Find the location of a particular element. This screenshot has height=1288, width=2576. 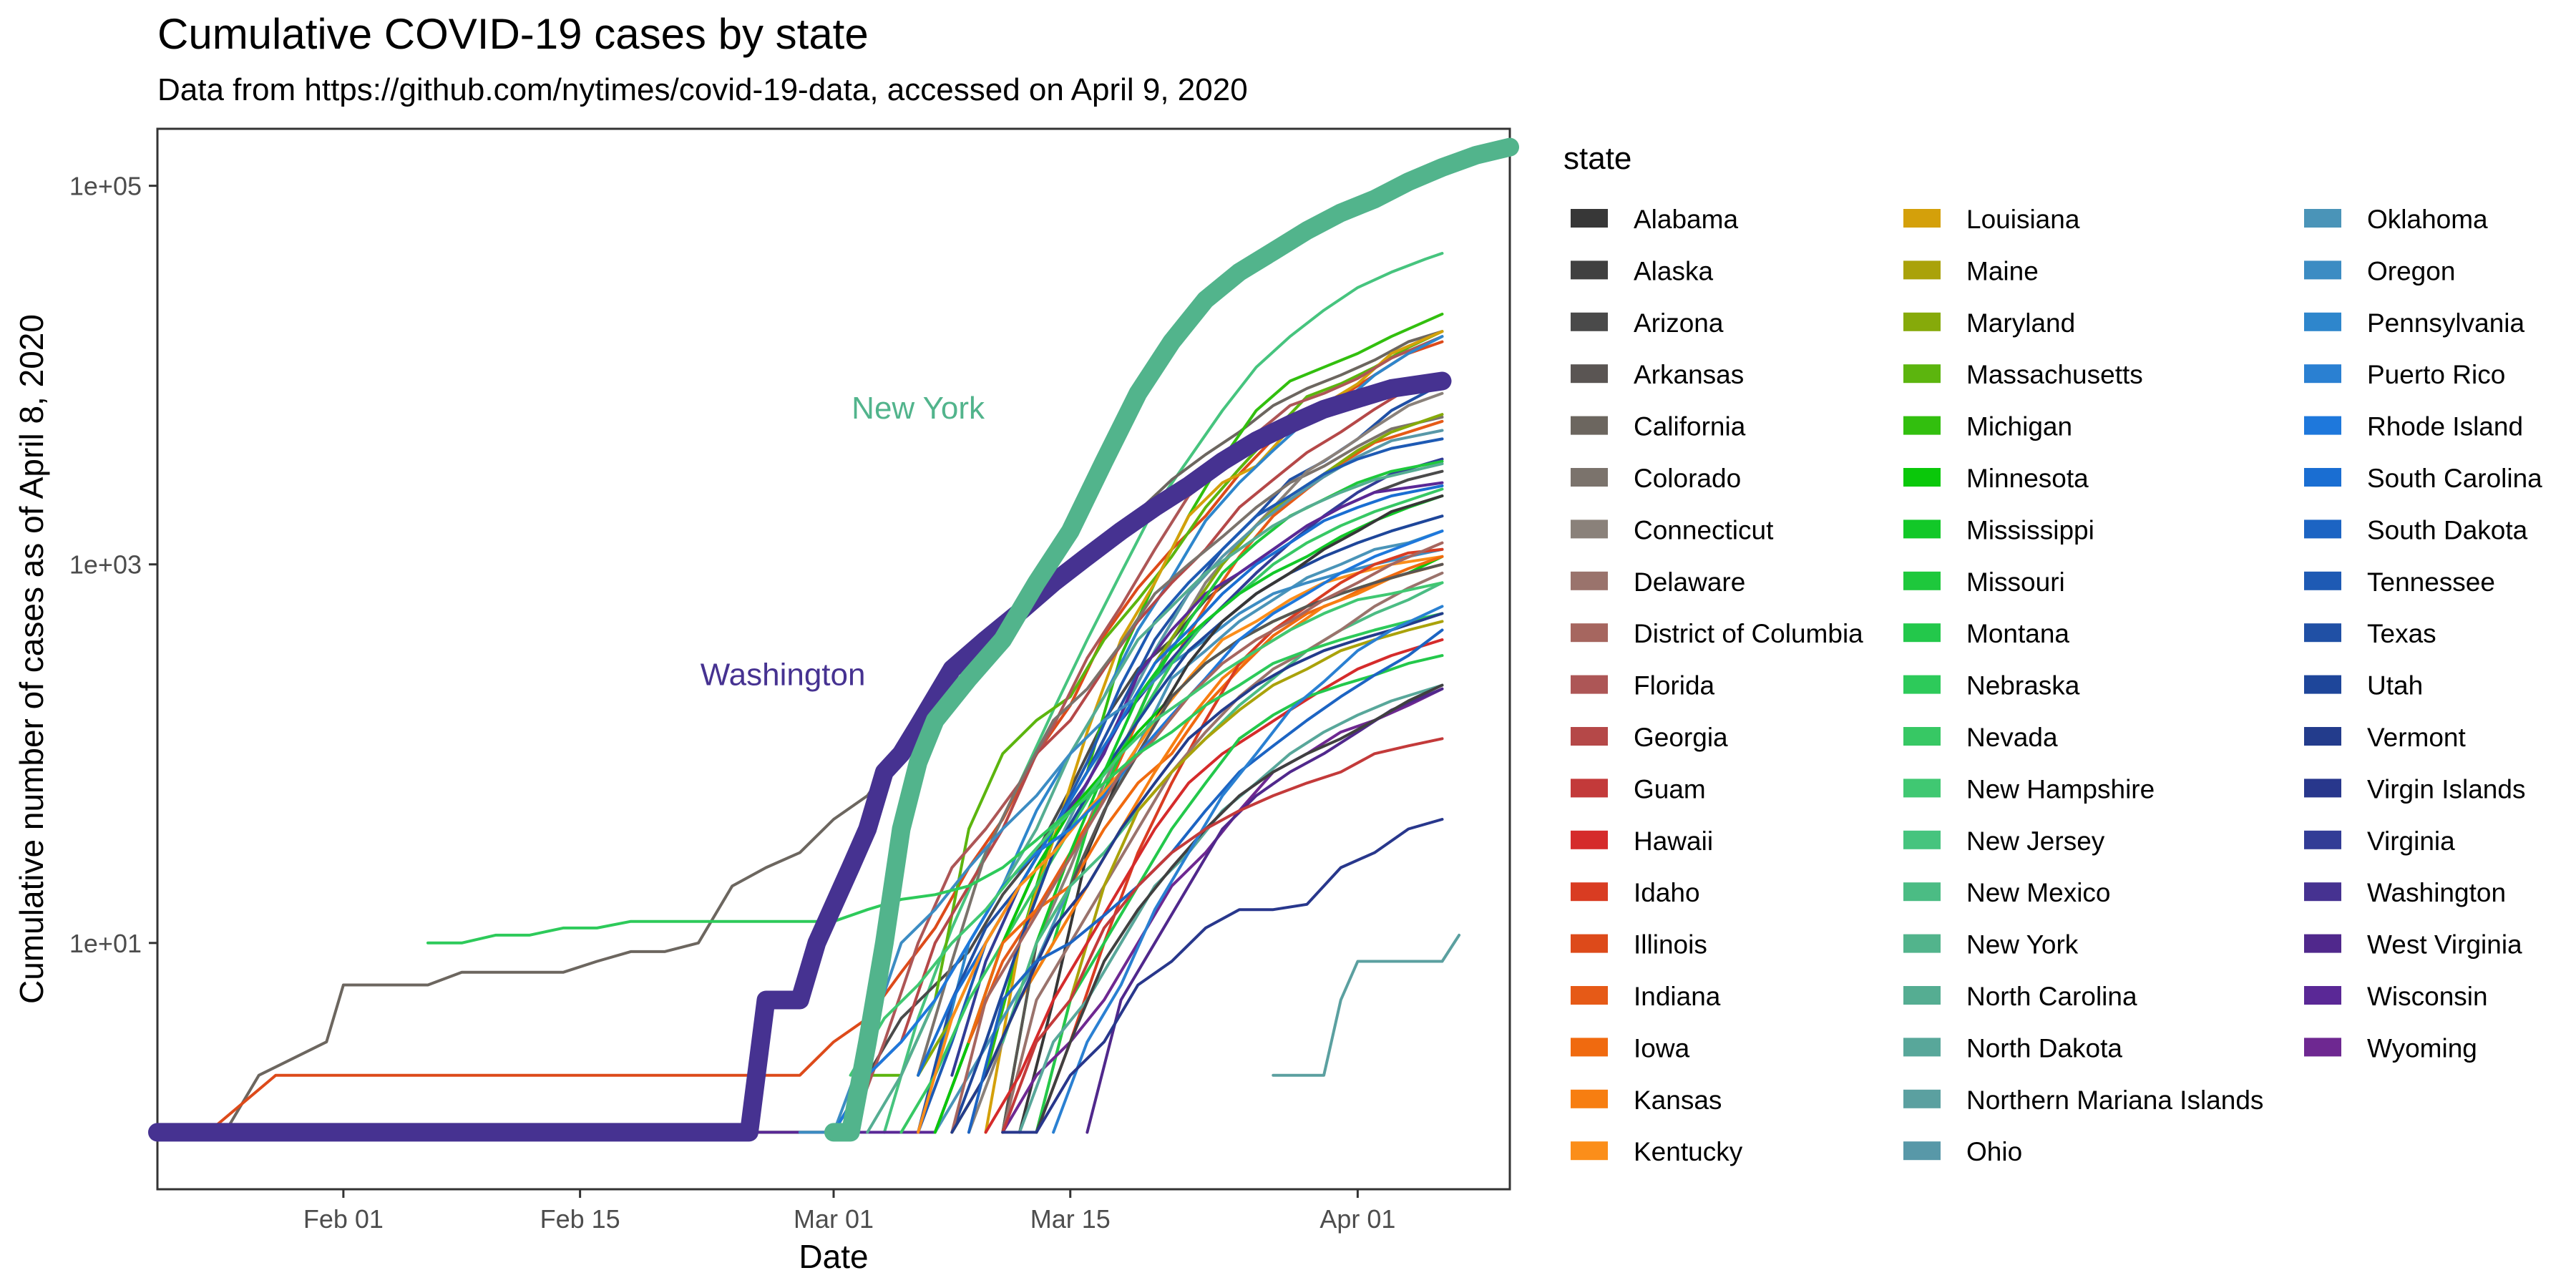

series-line-florida is located at coordinates (1146, 735).